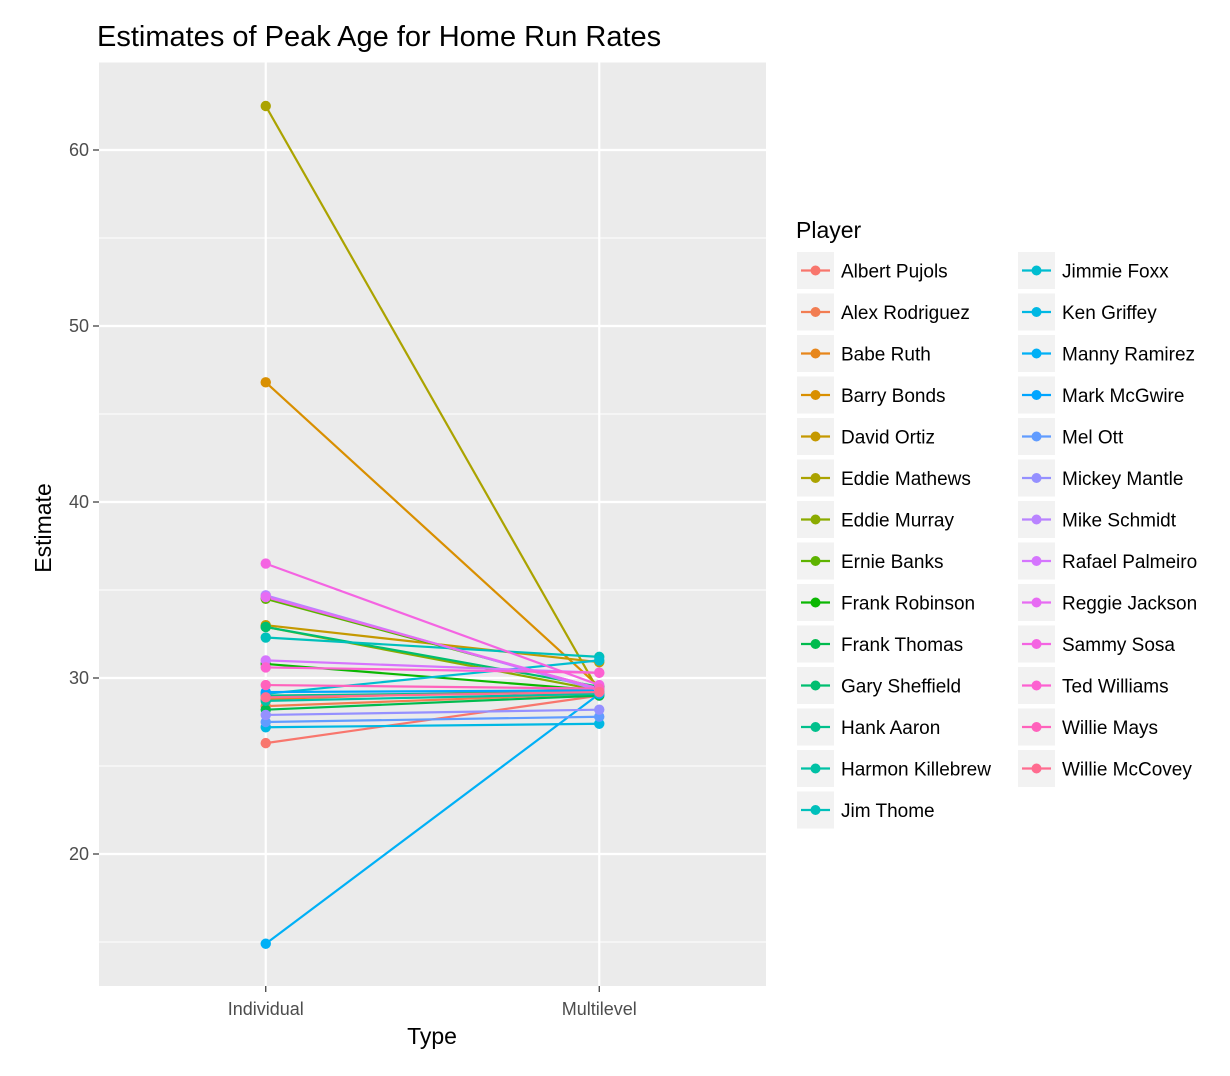 The height and width of the screenshot is (1076, 1230). I want to click on legend-label: Ted Williams, so click(1115, 687).